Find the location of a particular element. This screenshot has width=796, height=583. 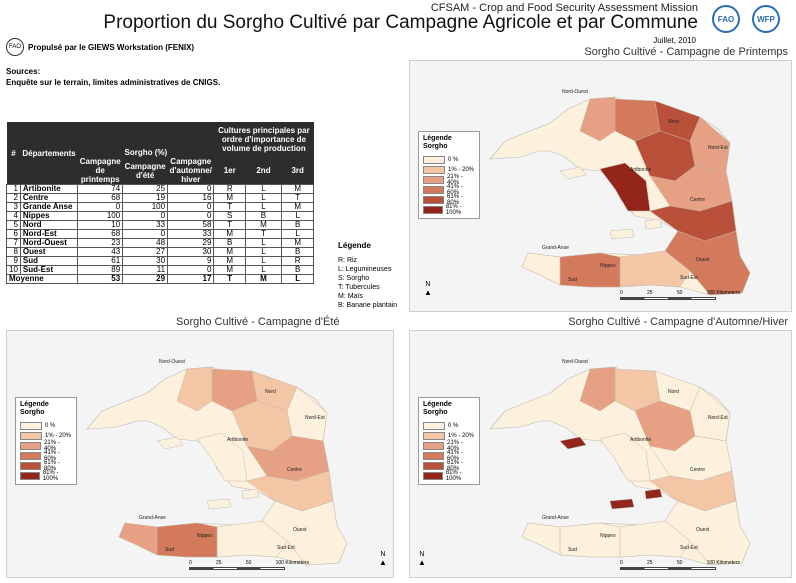

legend-row: 41% - 60% is located at coordinates (449, 190).